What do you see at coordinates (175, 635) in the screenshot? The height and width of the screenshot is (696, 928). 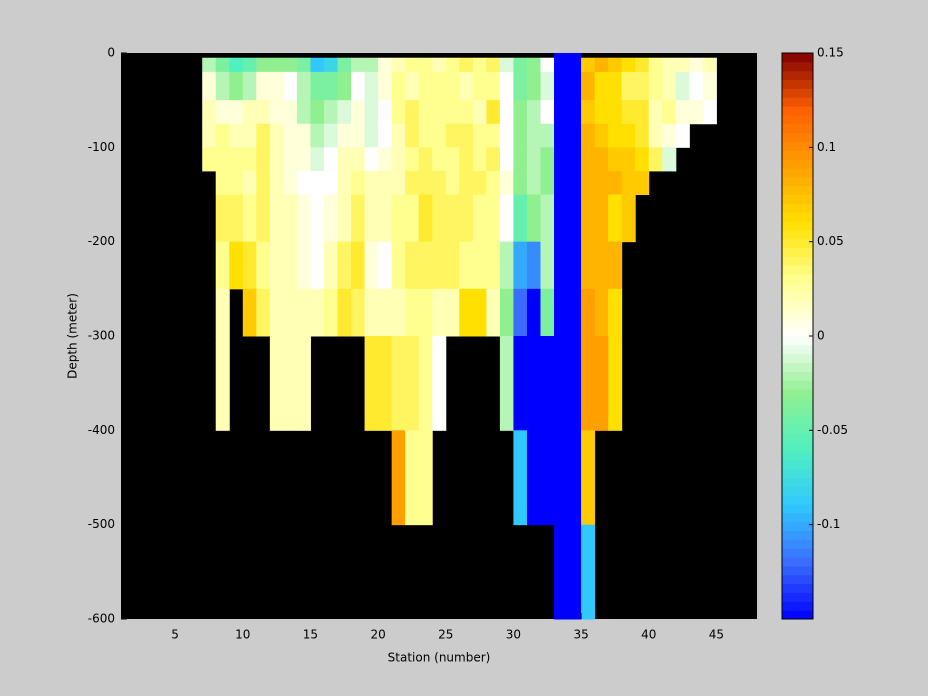 I see `x-tick-label: 5` at bounding box center [175, 635].